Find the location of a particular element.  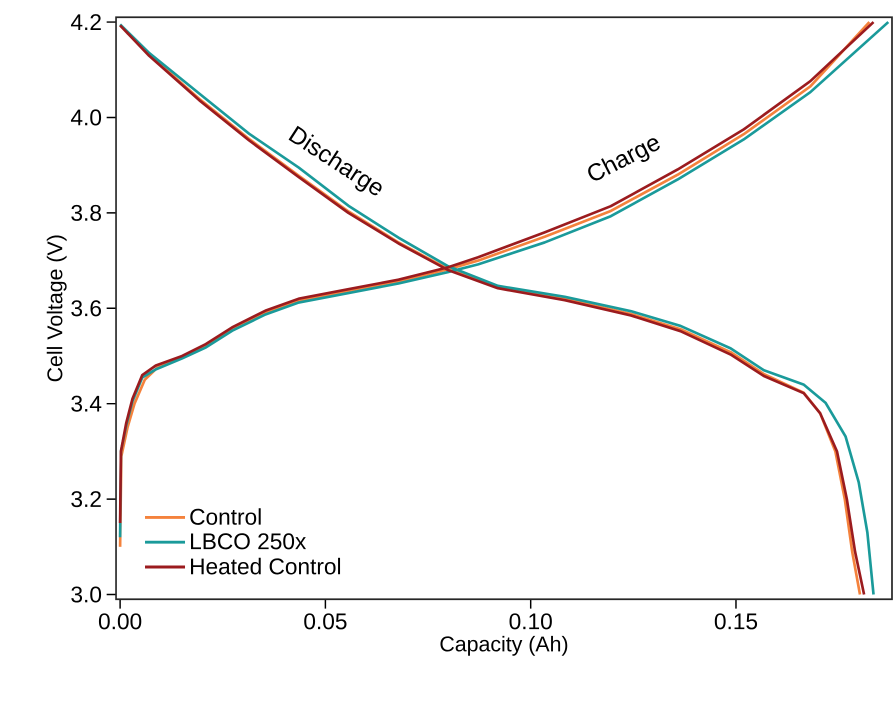

x-tick-label: 0.00 is located at coordinates (120, 621).